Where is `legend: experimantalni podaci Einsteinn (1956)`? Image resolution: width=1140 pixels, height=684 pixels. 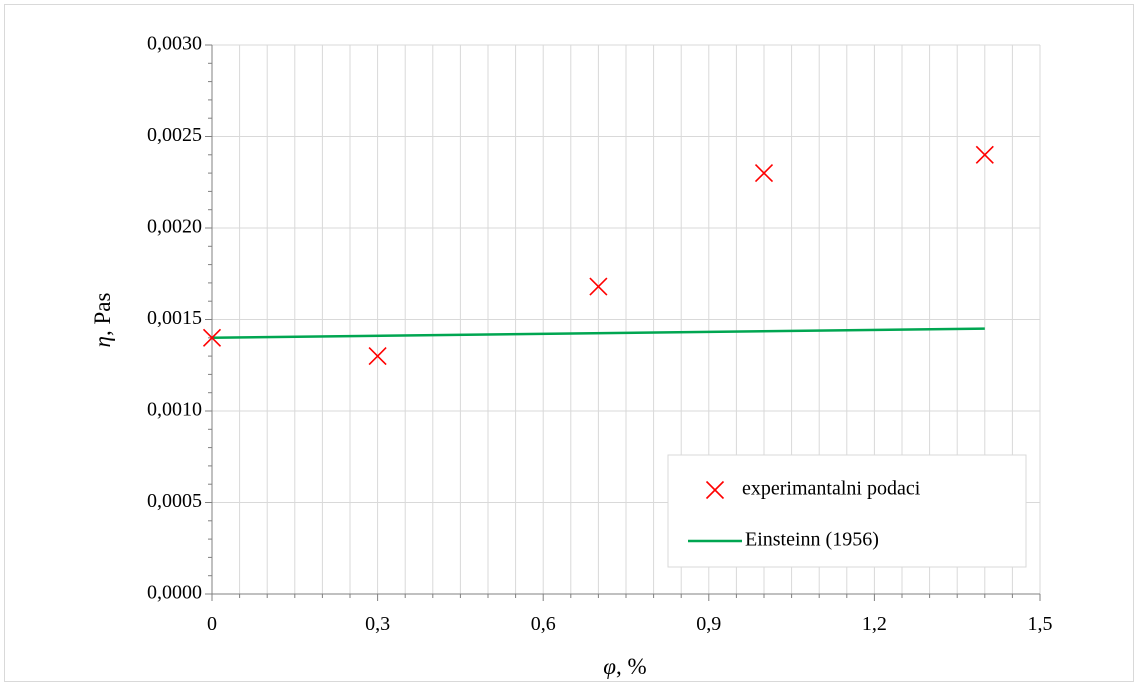
legend: experimantalni podaci Einsteinn (1956) is located at coordinates (847, 511).